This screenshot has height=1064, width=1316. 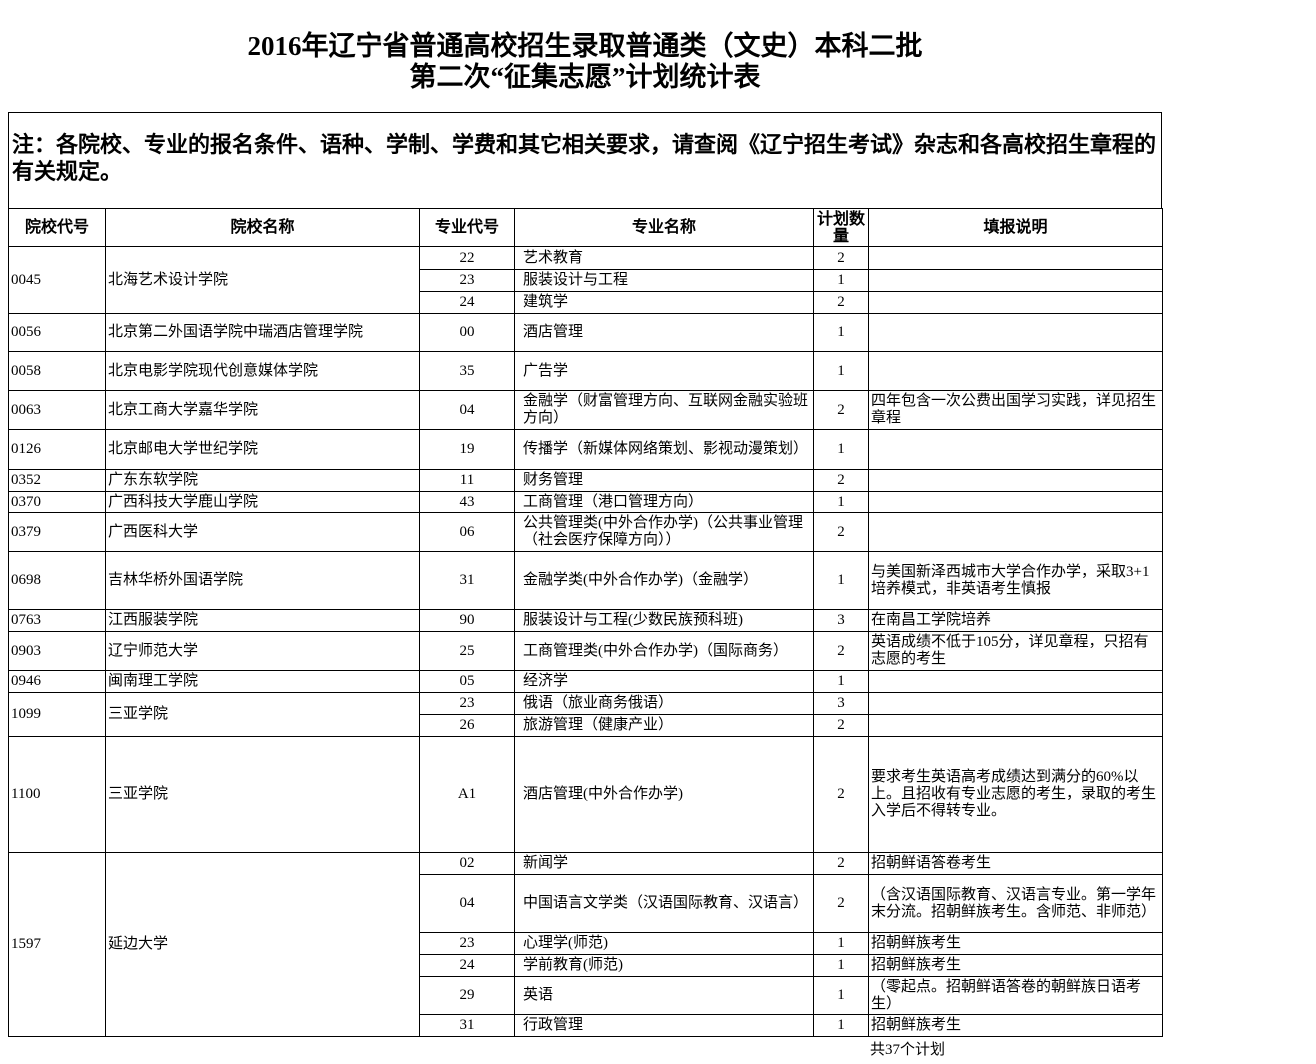 What do you see at coordinates (664, 903) in the screenshot?
I see `major-name: 中国语言文学类（汉语国际教育、汉语言）` at bounding box center [664, 903].